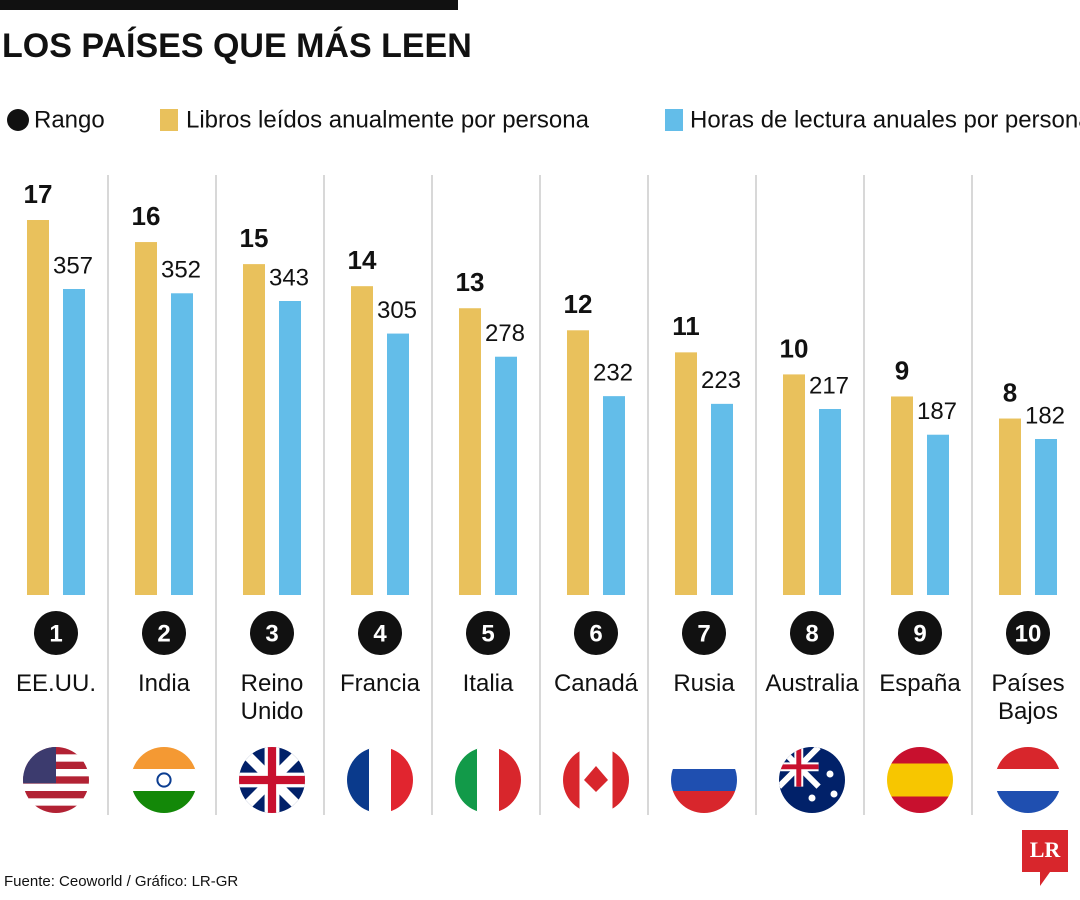 The image size is (1080, 900). I want to click on flag-wheel, so click(164, 780).